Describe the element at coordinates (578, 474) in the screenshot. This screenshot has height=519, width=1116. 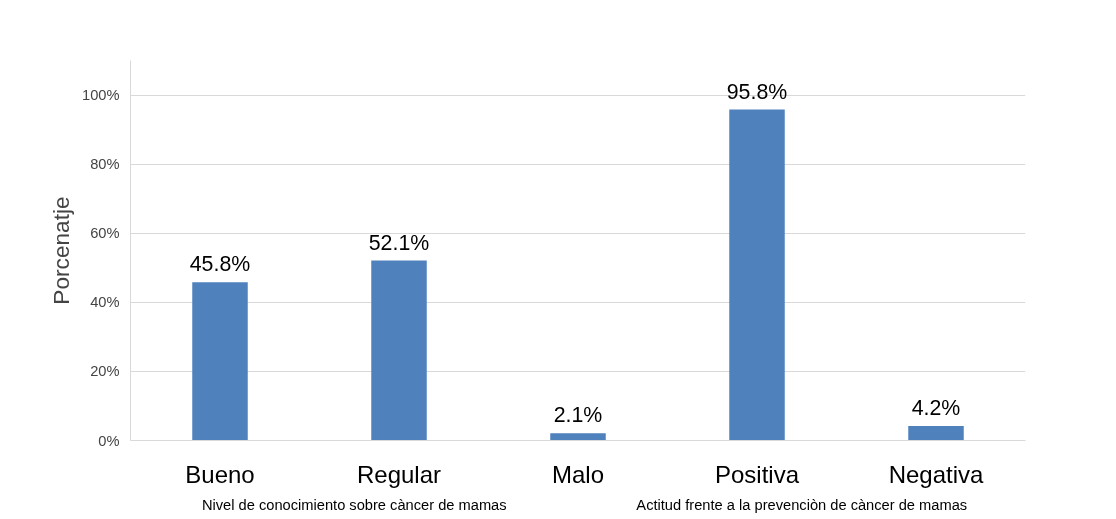
I see `x-tick-label: Malo` at that location.